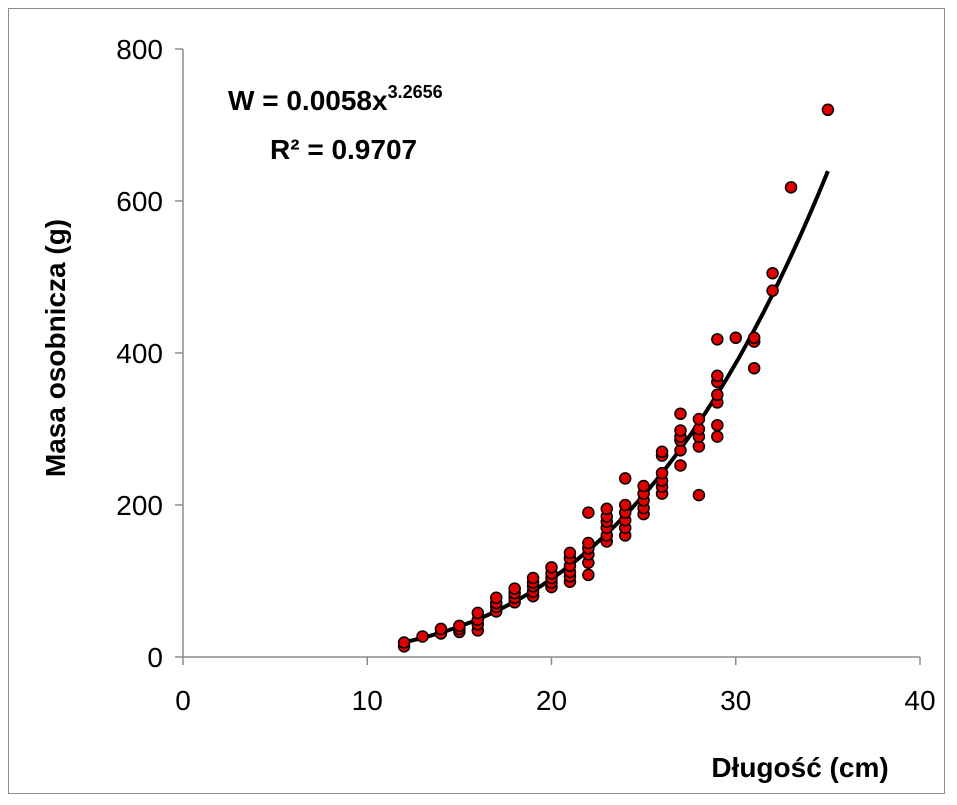  I want to click on x-axis-title: Długość (cm), so click(799, 767).